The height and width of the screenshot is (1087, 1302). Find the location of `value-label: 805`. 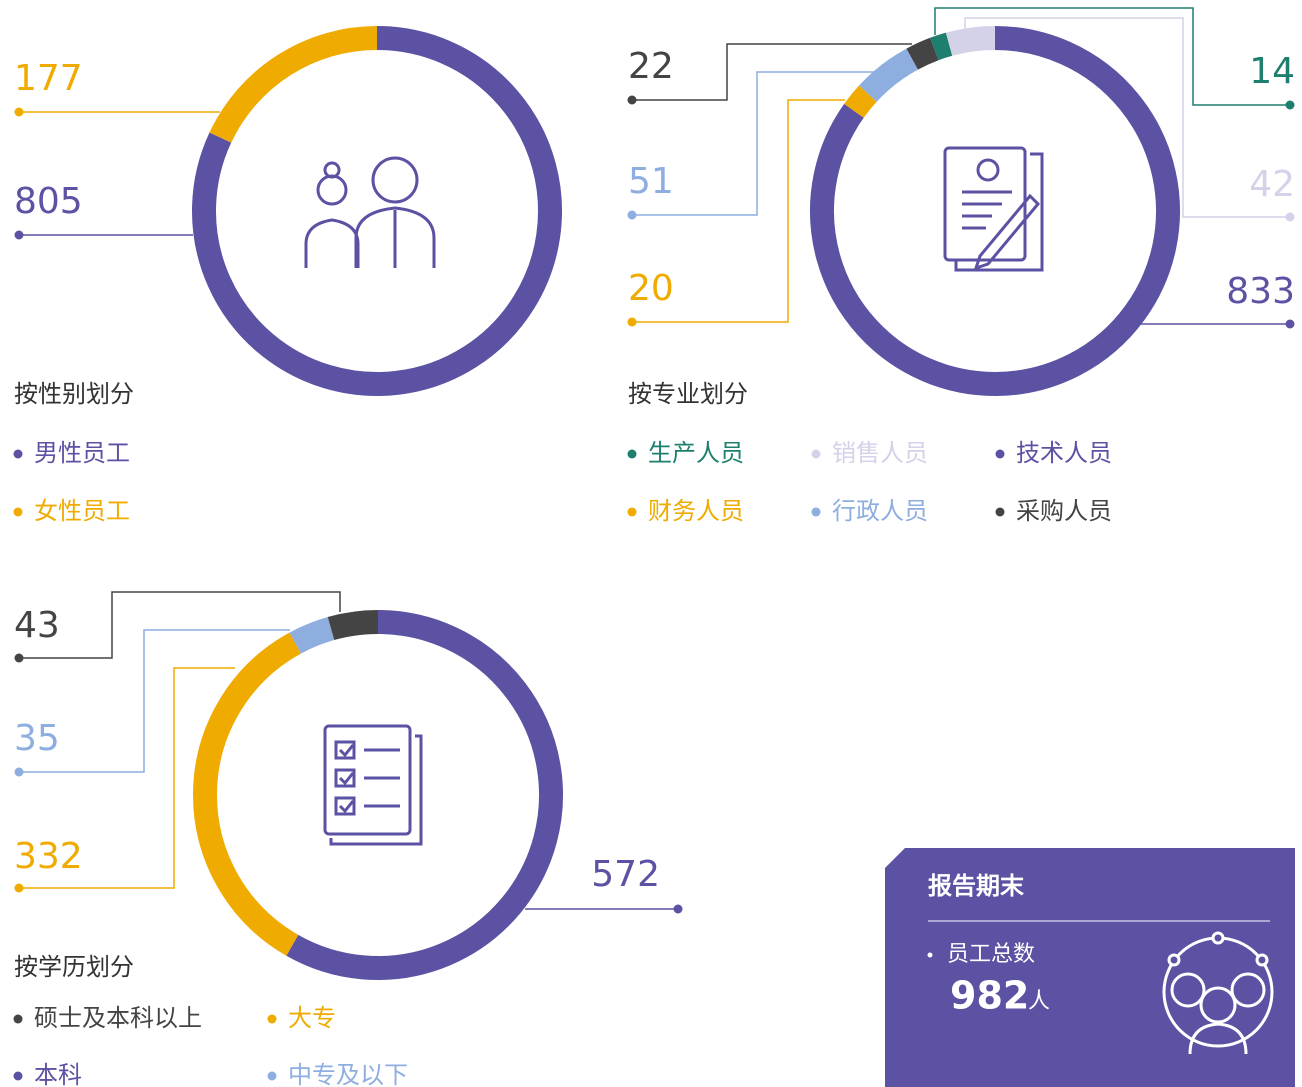

value-label: 805 is located at coordinates (48, 201).